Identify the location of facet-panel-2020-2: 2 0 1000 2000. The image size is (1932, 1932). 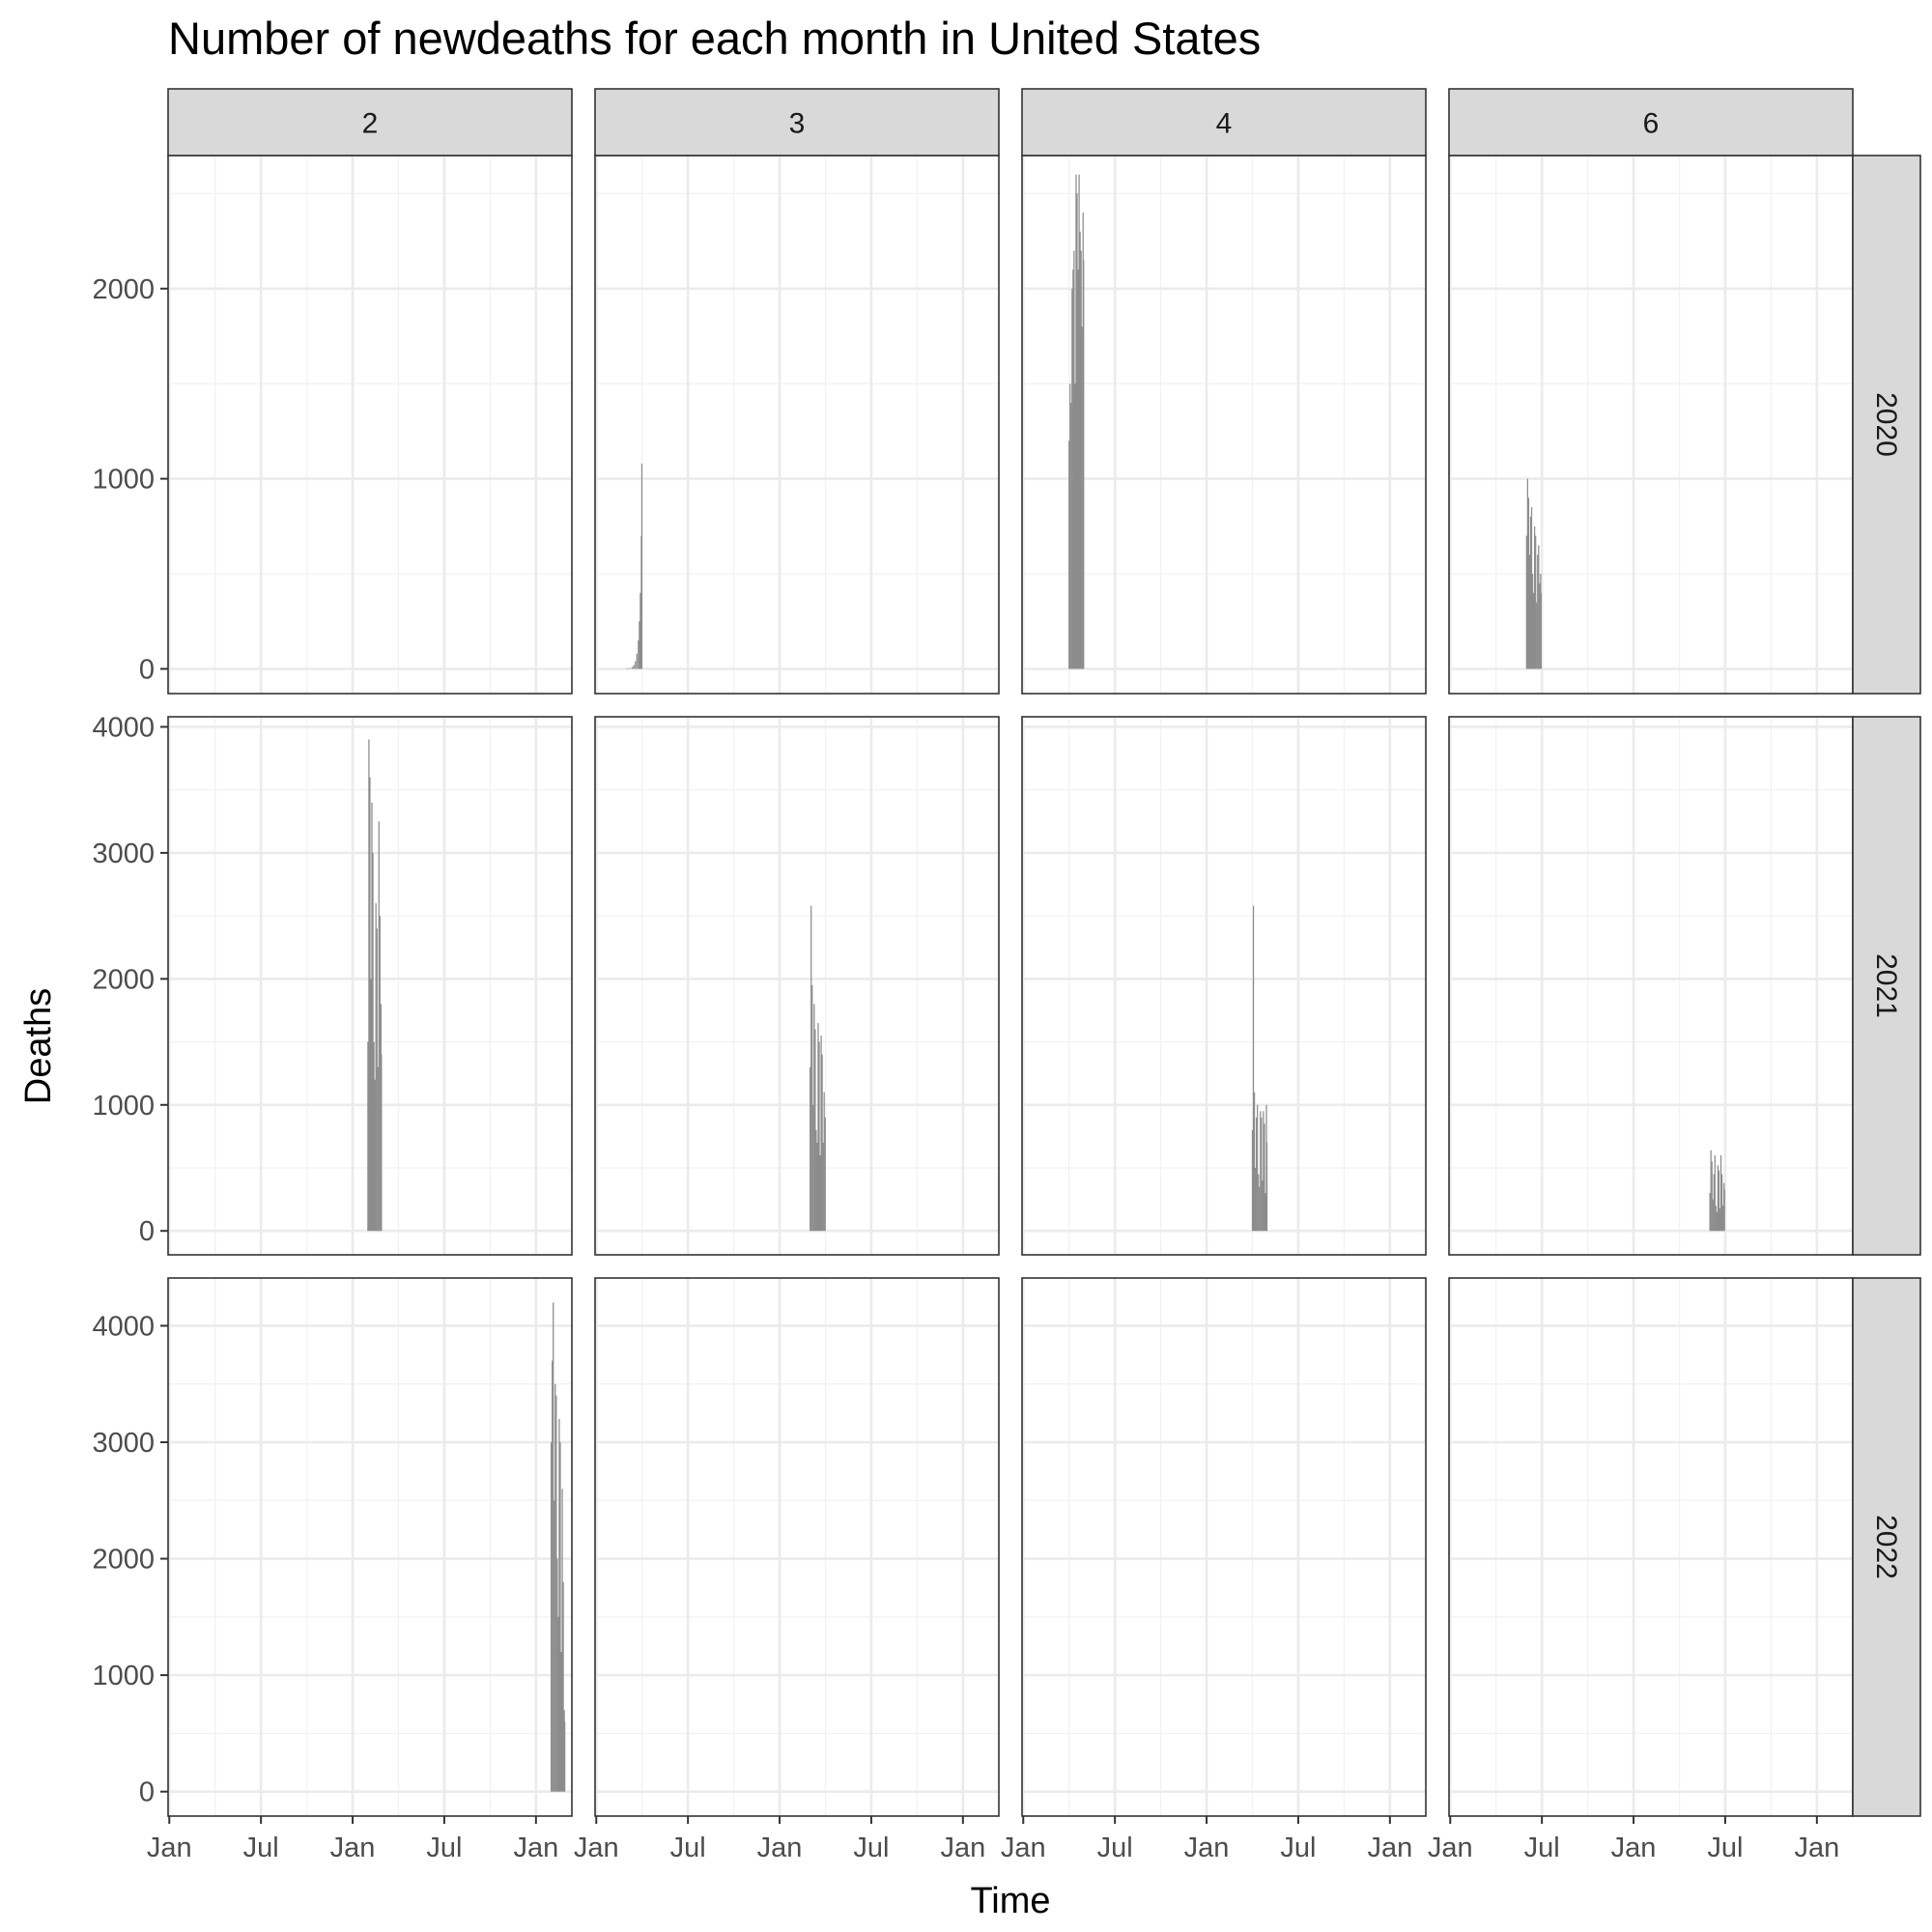
(332, 391).